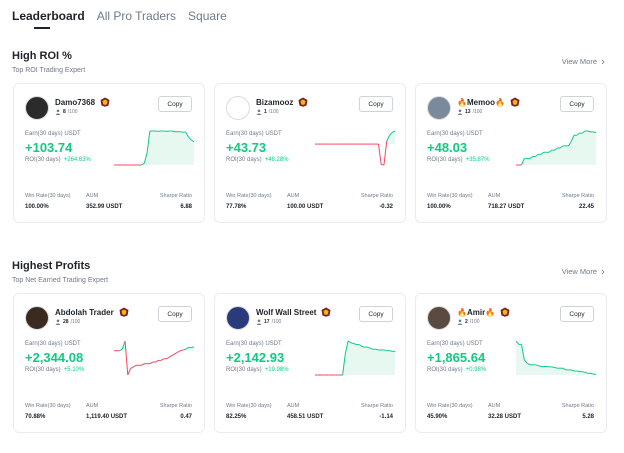 The height and width of the screenshot is (453, 624). Describe the element at coordinates (584, 271) in the screenshot. I see `view-more-highest-profits: View More` at that location.